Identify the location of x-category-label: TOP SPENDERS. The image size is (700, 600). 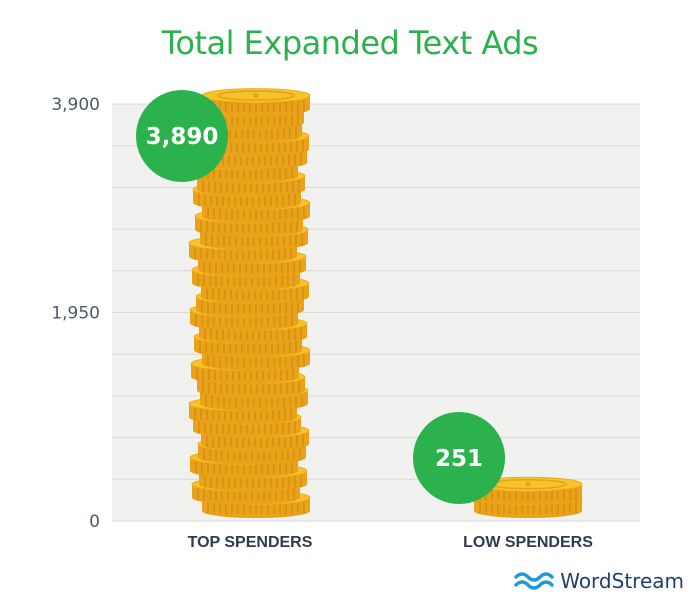
(250, 542).